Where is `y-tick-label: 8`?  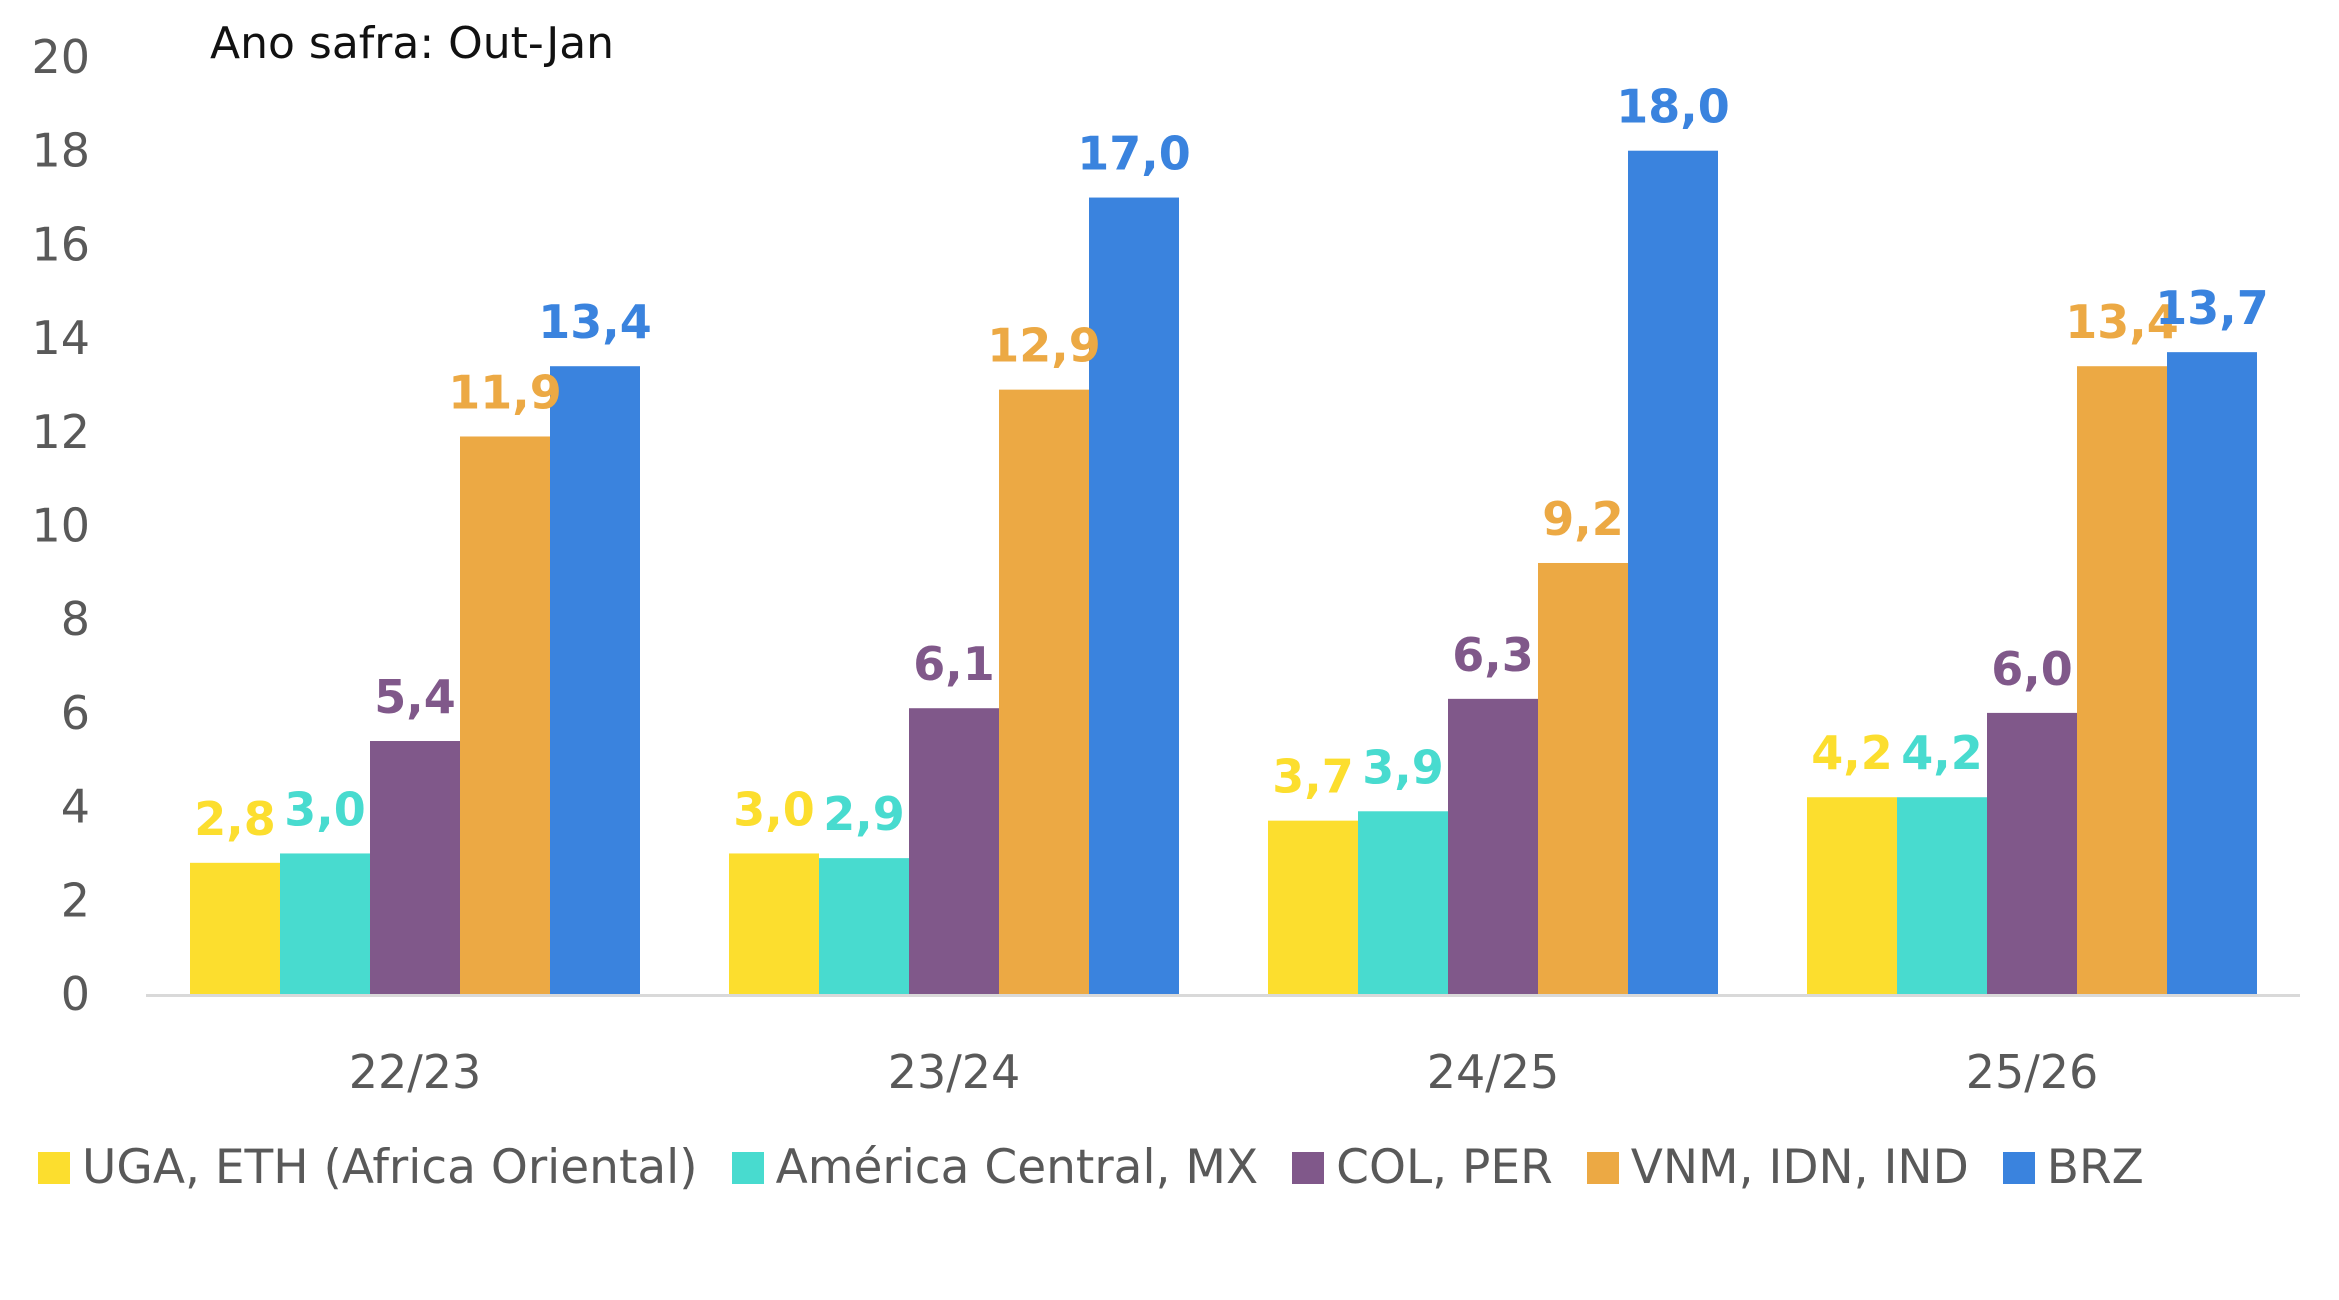 y-tick-label: 8 is located at coordinates (75, 619).